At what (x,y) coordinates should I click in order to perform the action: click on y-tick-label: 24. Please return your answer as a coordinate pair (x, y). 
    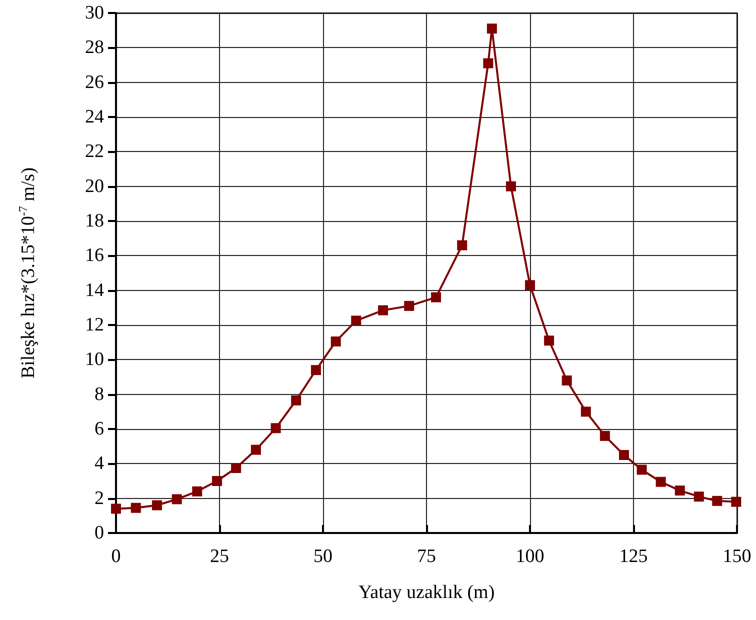
    Looking at the image, I should click on (94, 117).